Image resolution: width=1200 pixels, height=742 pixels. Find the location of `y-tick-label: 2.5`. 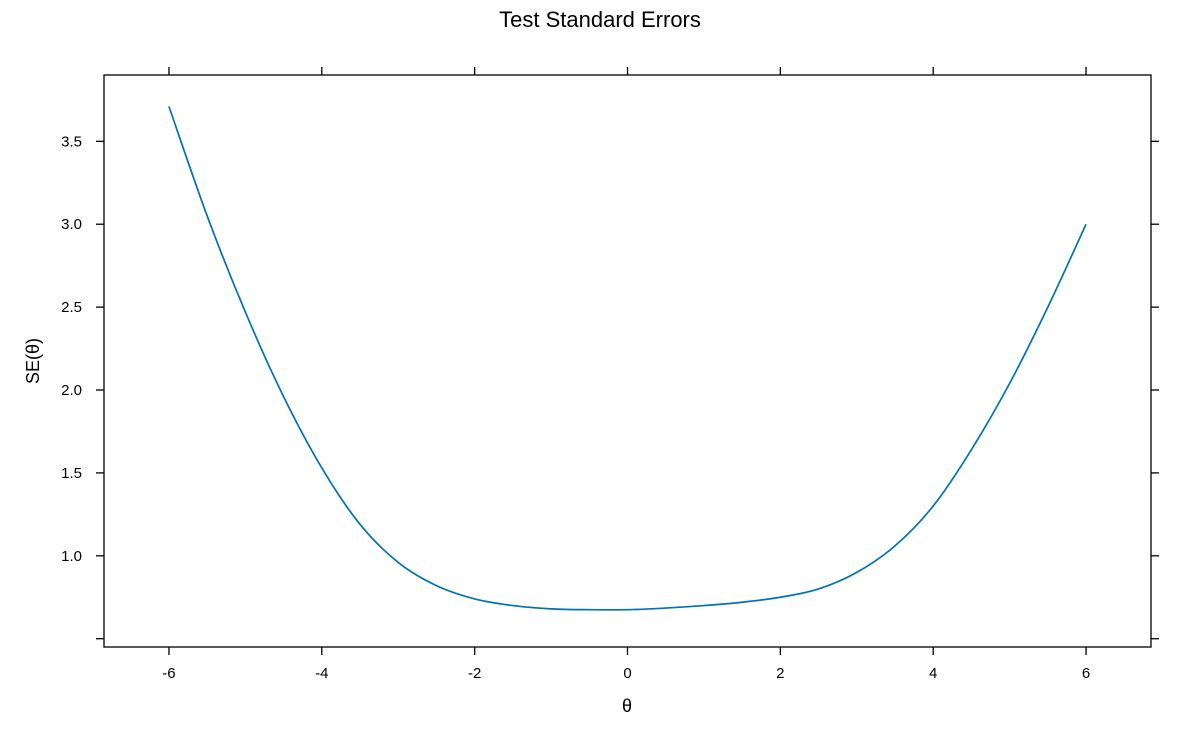

y-tick-label: 2.5 is located at coordinates (71, 307).